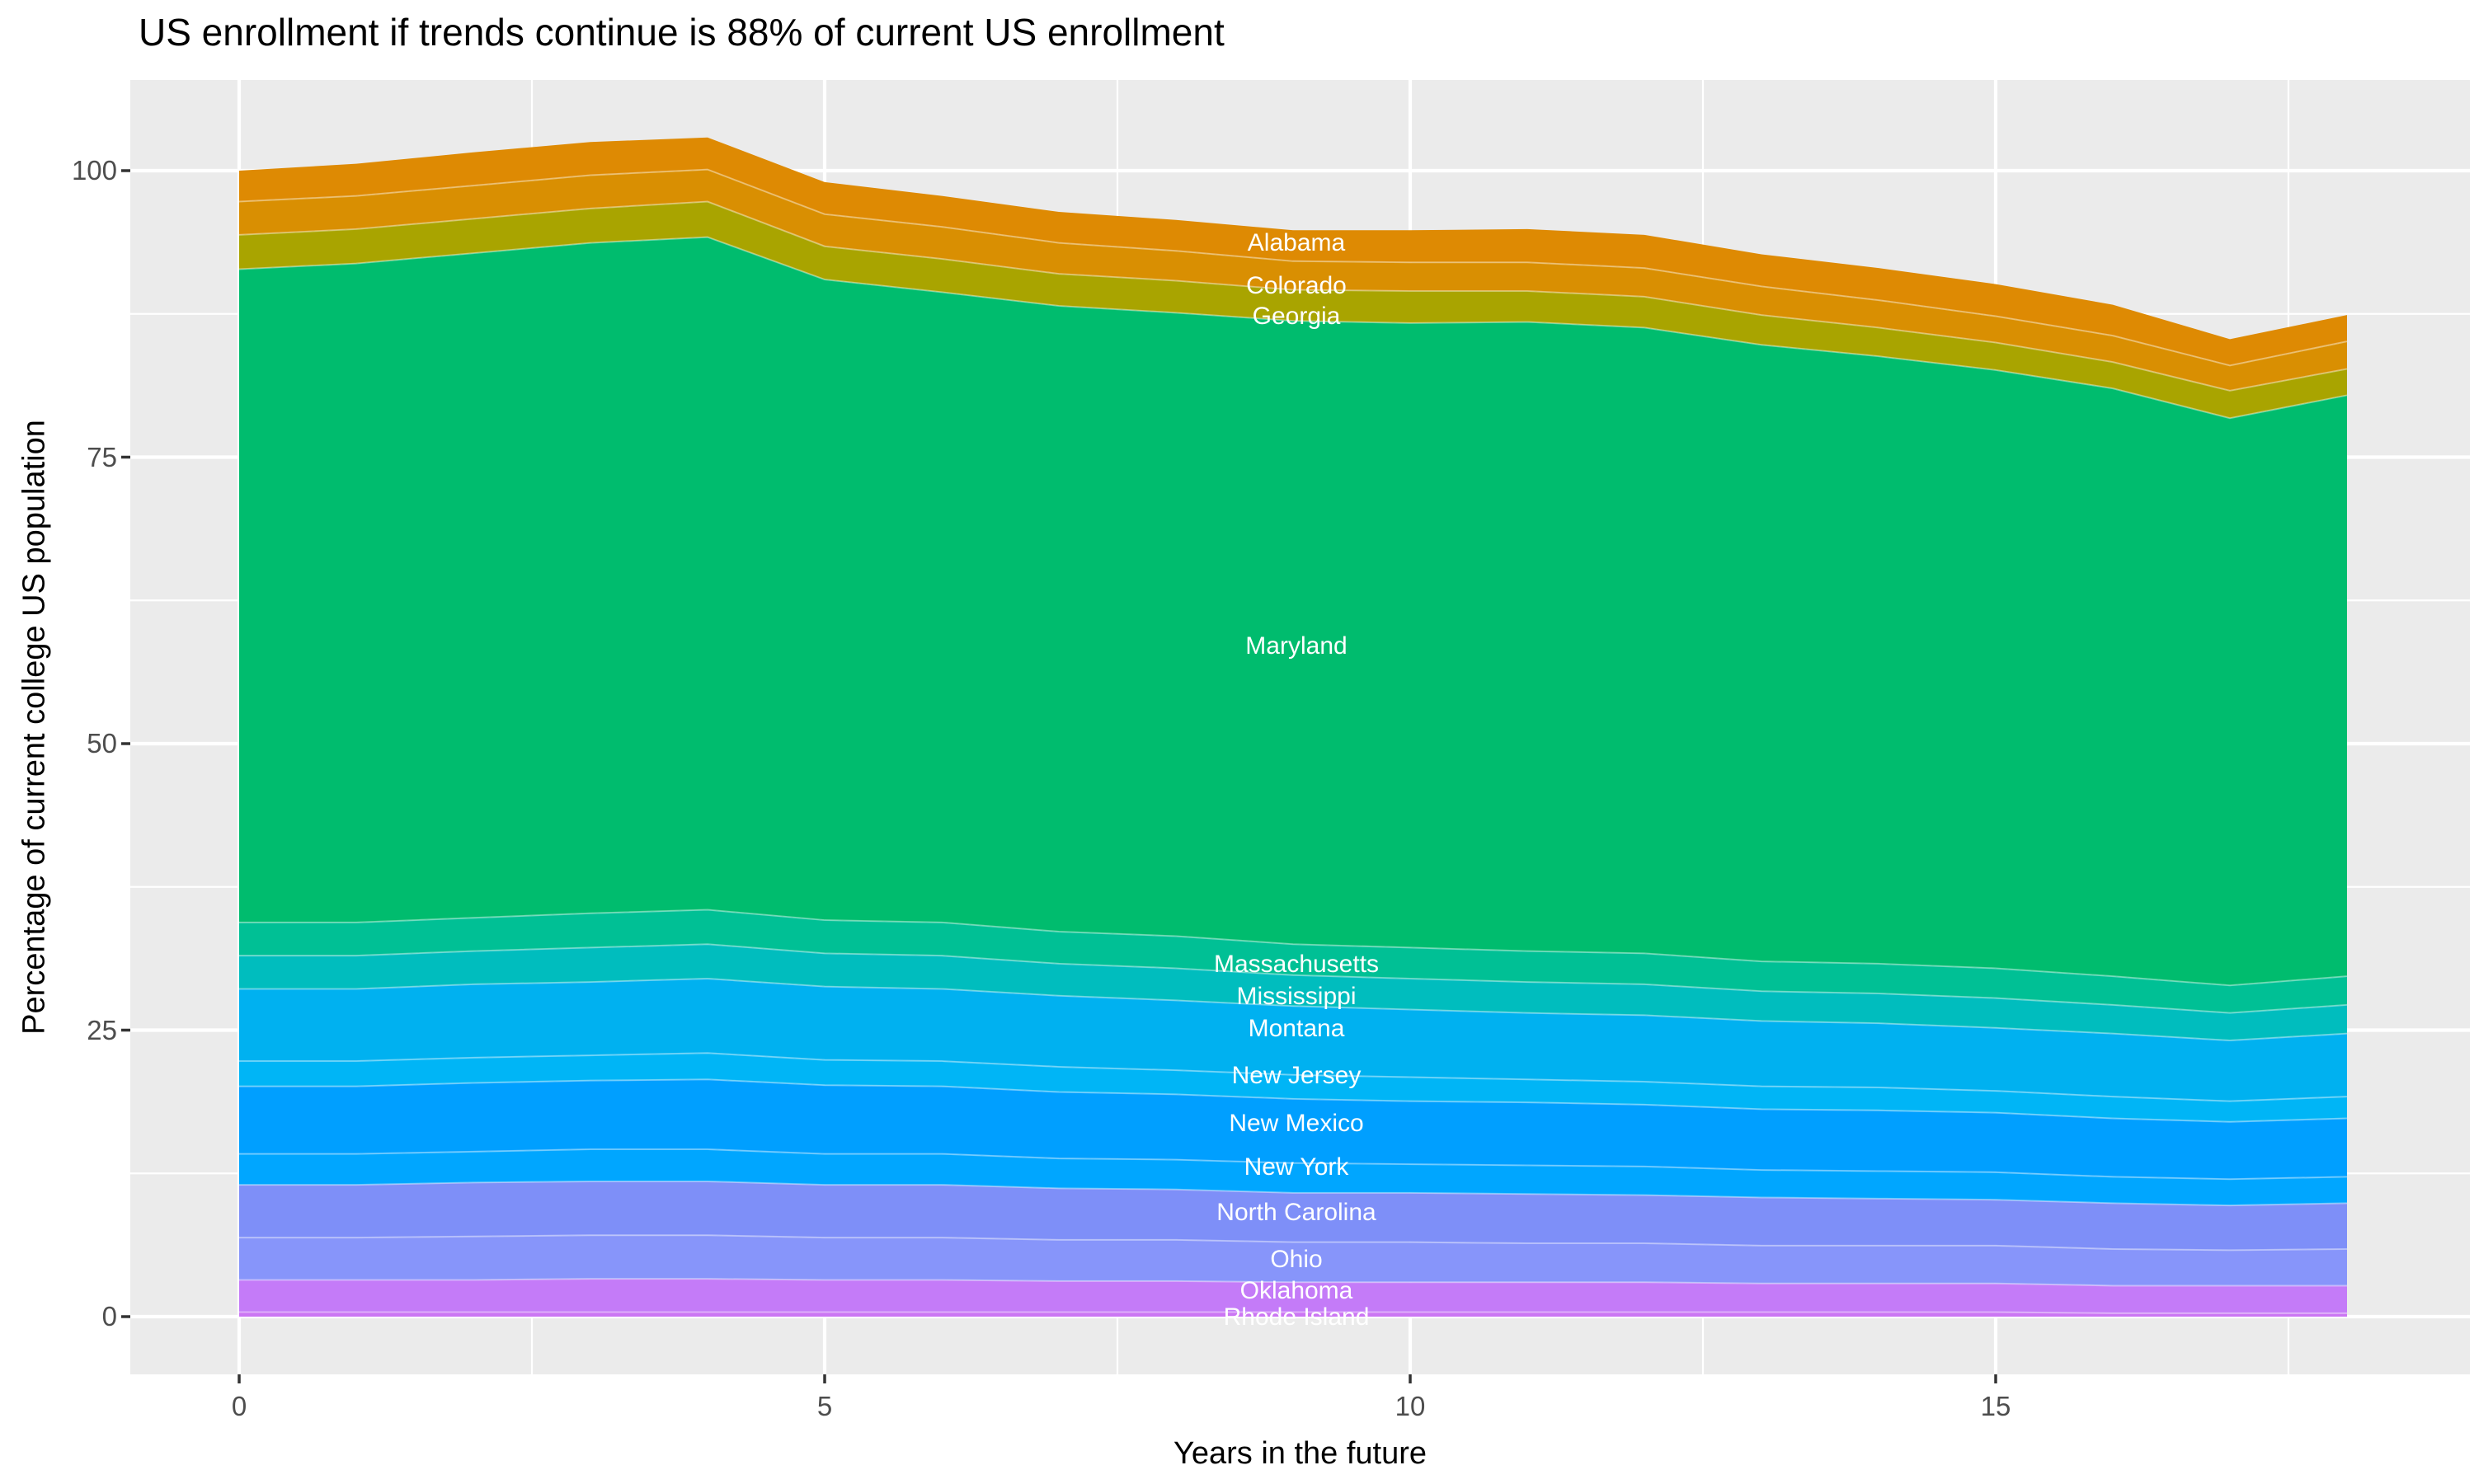 Image resolution: width=2474 pixels, height=1484 pixels. What do you see at coordinates (1296, 646) in the screenshot?
I see `area-label-maryland: Maryland` at bounding box center [1296, 646].